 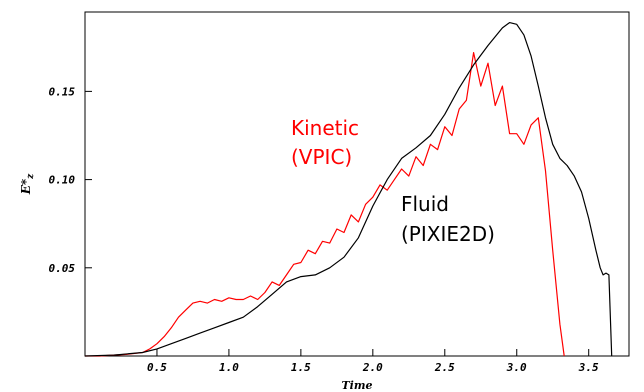 I want to click on y-axis-title-main: E*, so click(x=26, y=186).